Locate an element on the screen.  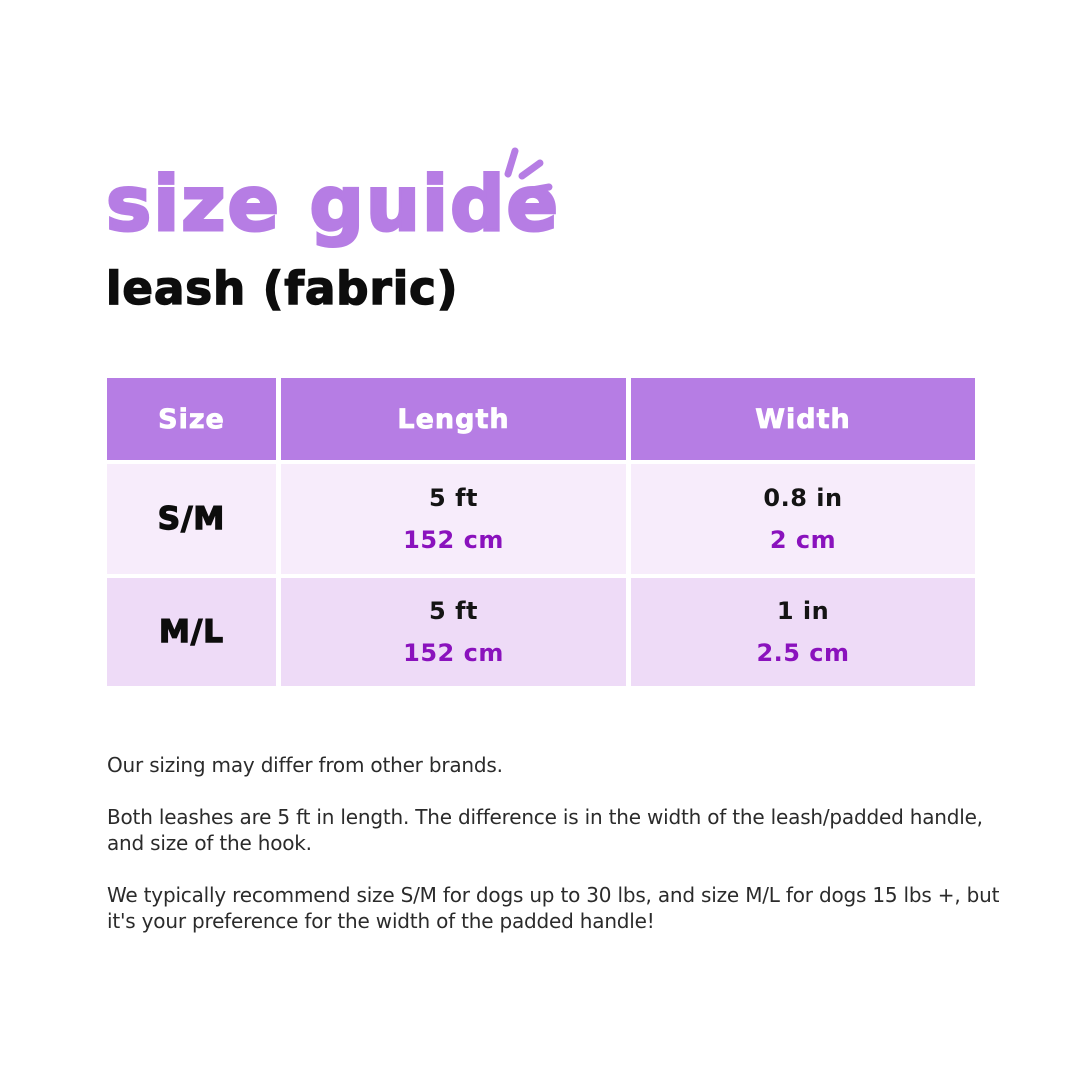
size-label: S/M is located at coordinates (191, 518).